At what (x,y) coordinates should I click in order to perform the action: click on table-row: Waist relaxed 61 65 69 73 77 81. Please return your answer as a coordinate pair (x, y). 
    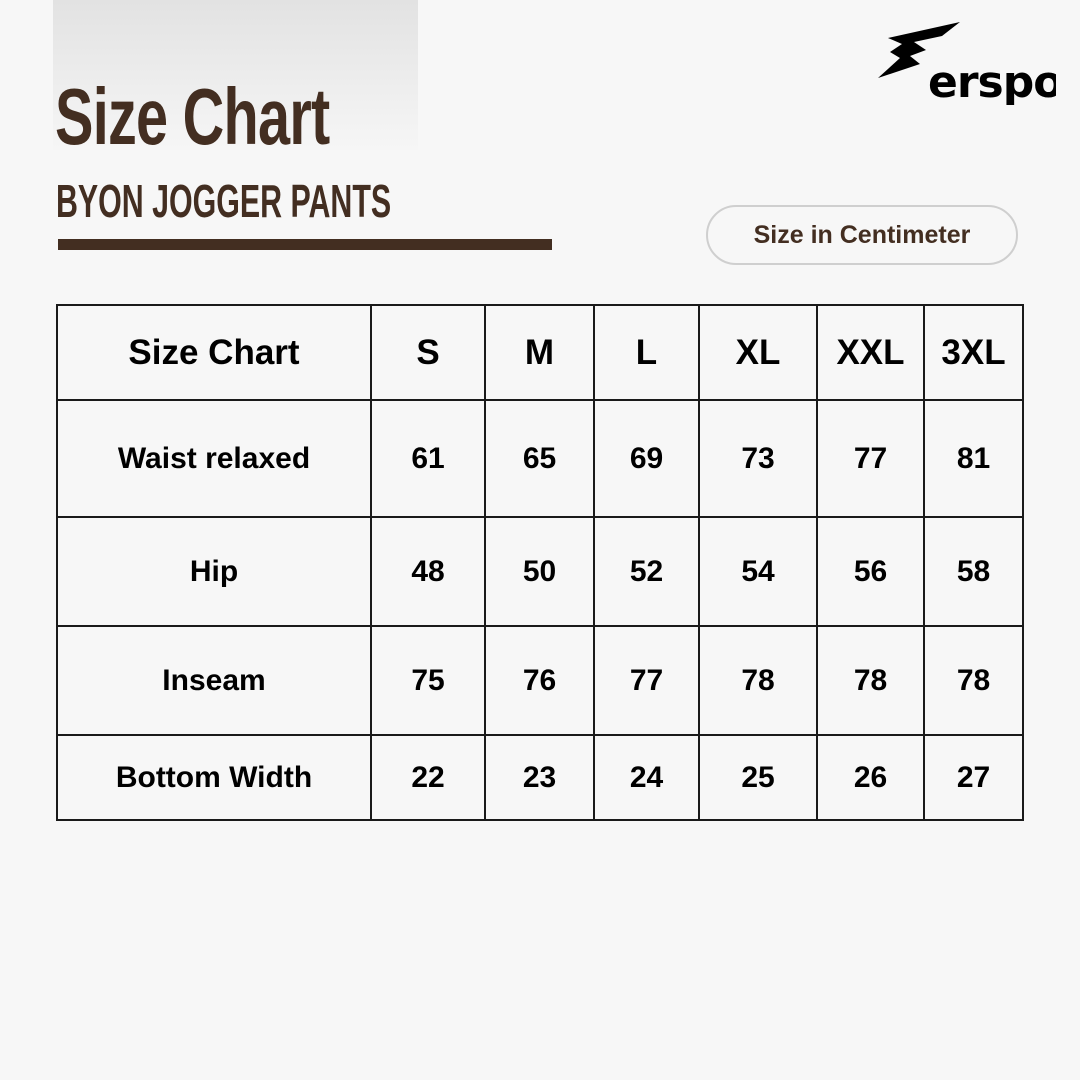
    Looking at the image, I should click on (540, 458).